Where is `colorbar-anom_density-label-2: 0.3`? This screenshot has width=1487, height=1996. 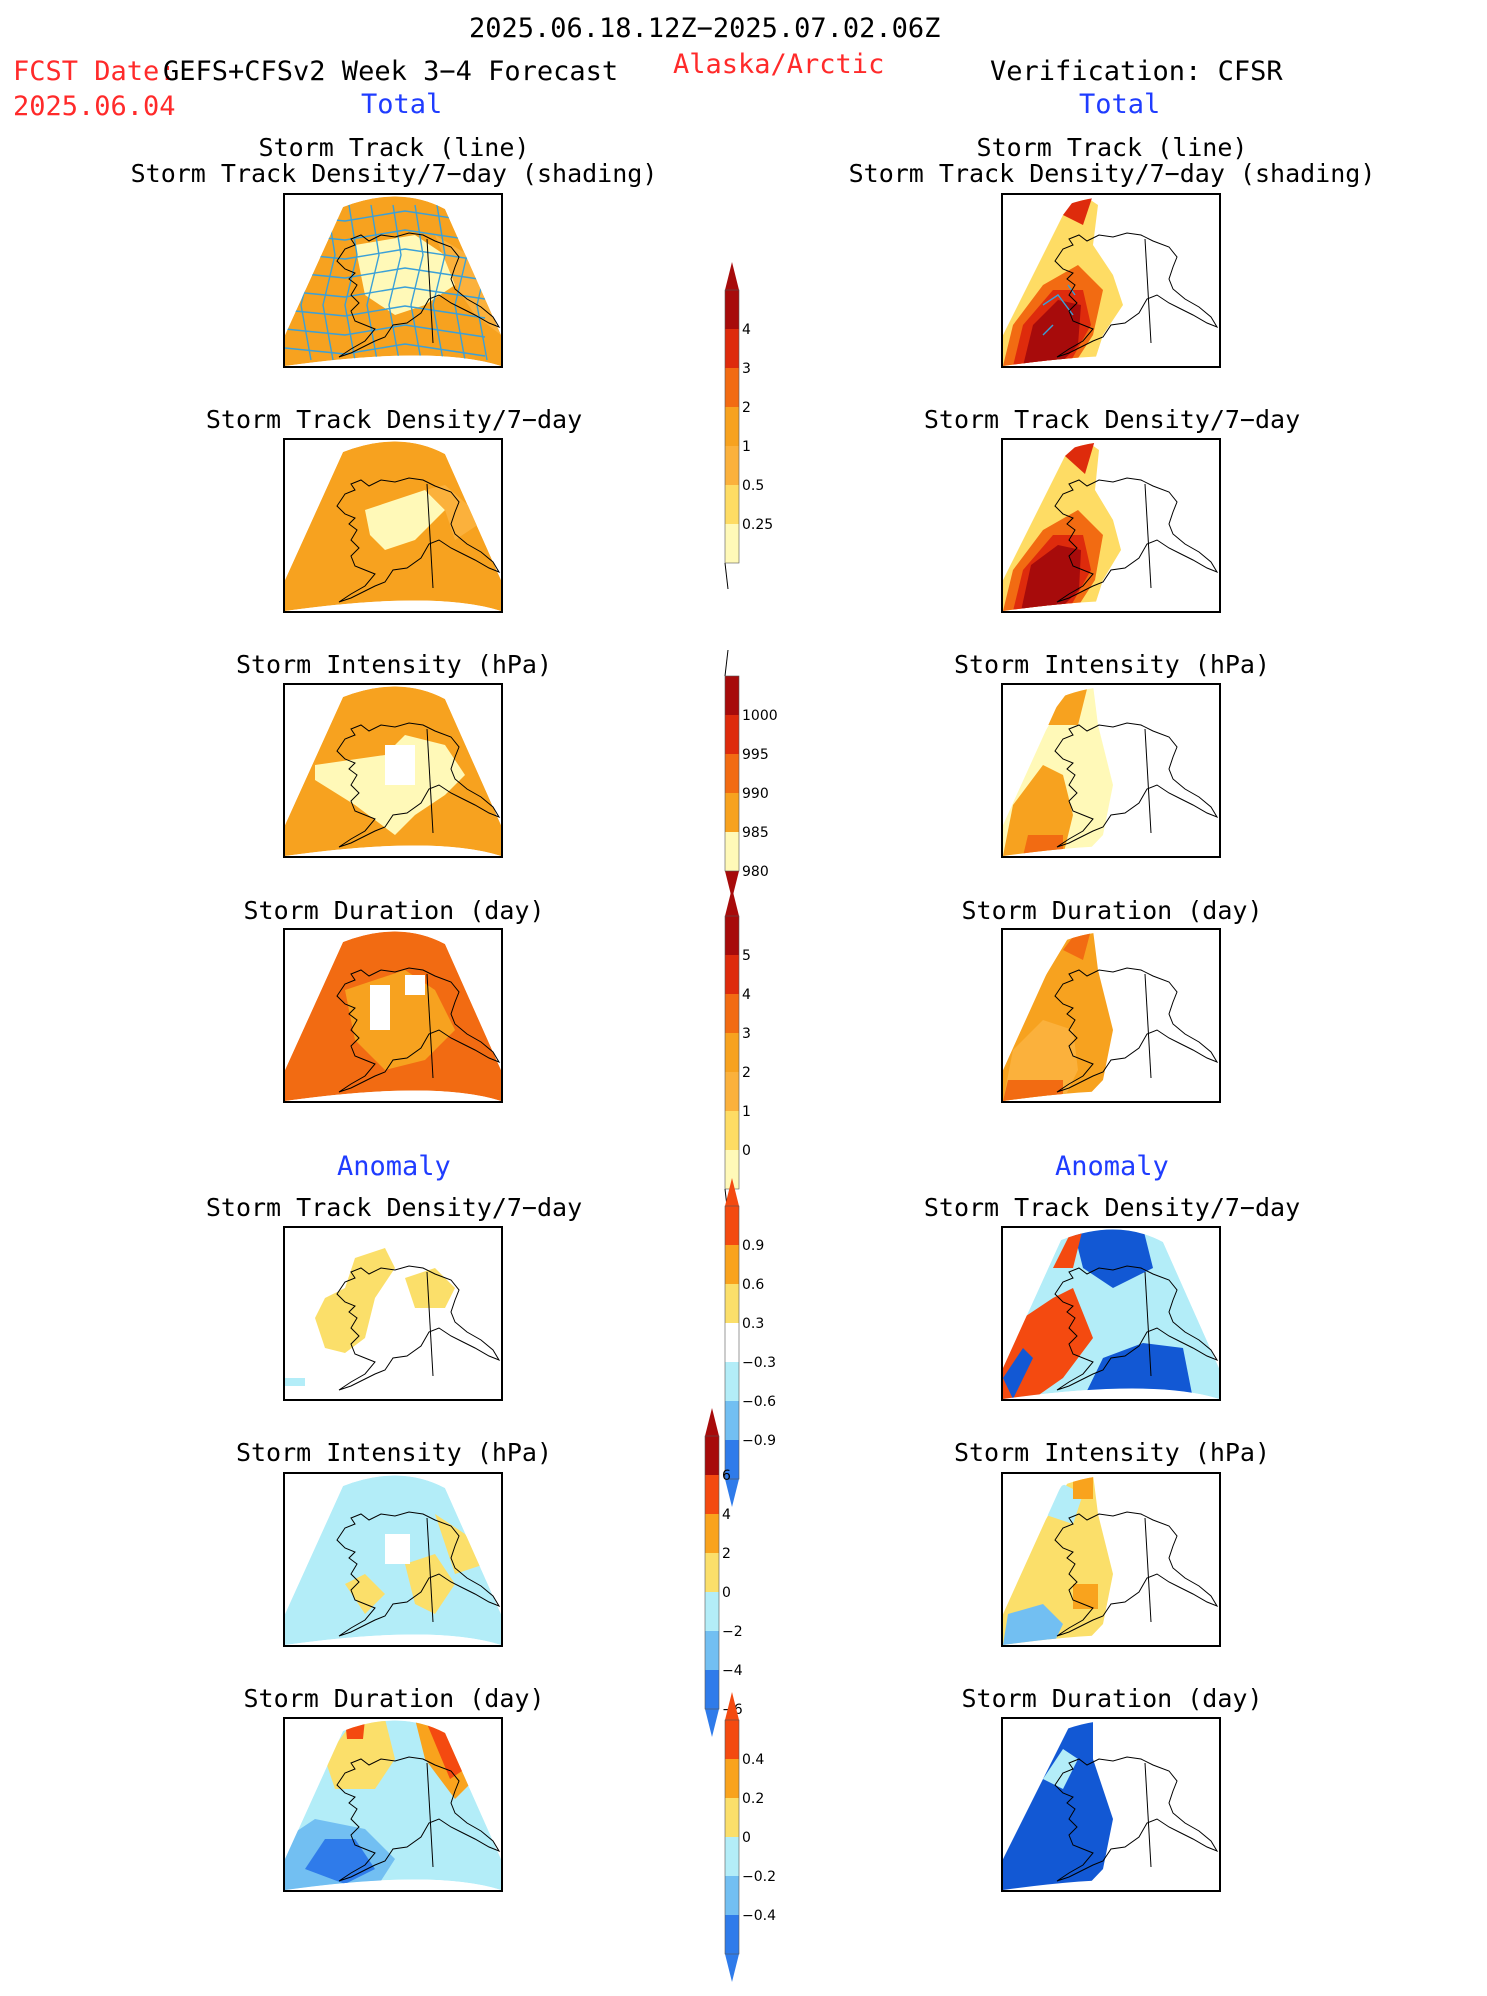
colorbar-anom_density-label-2: 0.3 is located at coordinates (753, 1324).